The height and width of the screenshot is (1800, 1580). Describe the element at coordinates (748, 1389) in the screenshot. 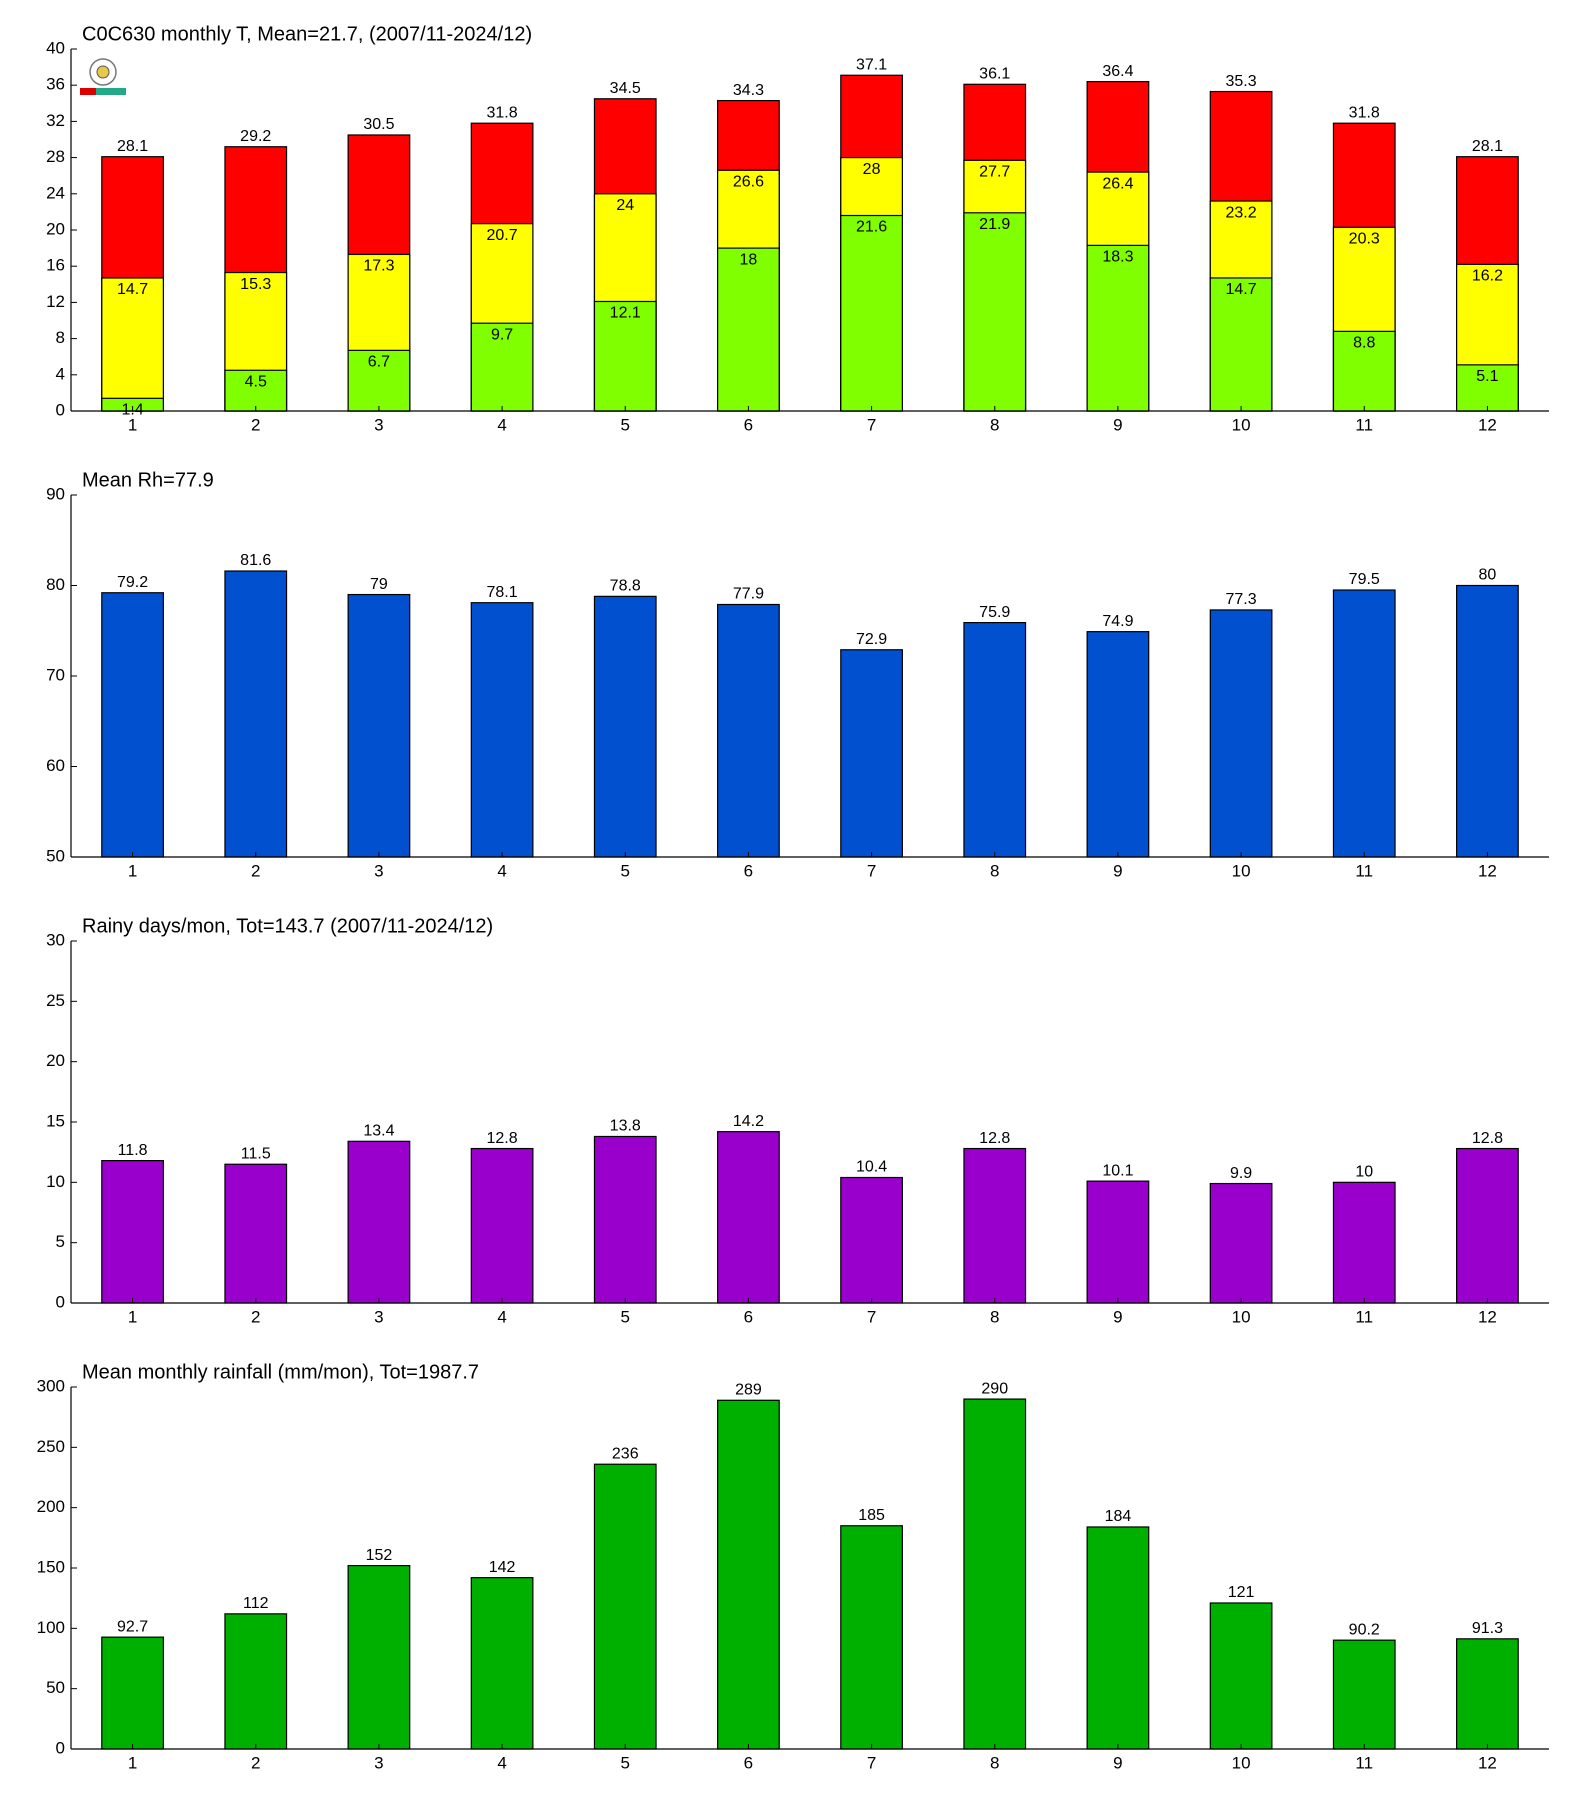

I see `value-label: 289` at that location.